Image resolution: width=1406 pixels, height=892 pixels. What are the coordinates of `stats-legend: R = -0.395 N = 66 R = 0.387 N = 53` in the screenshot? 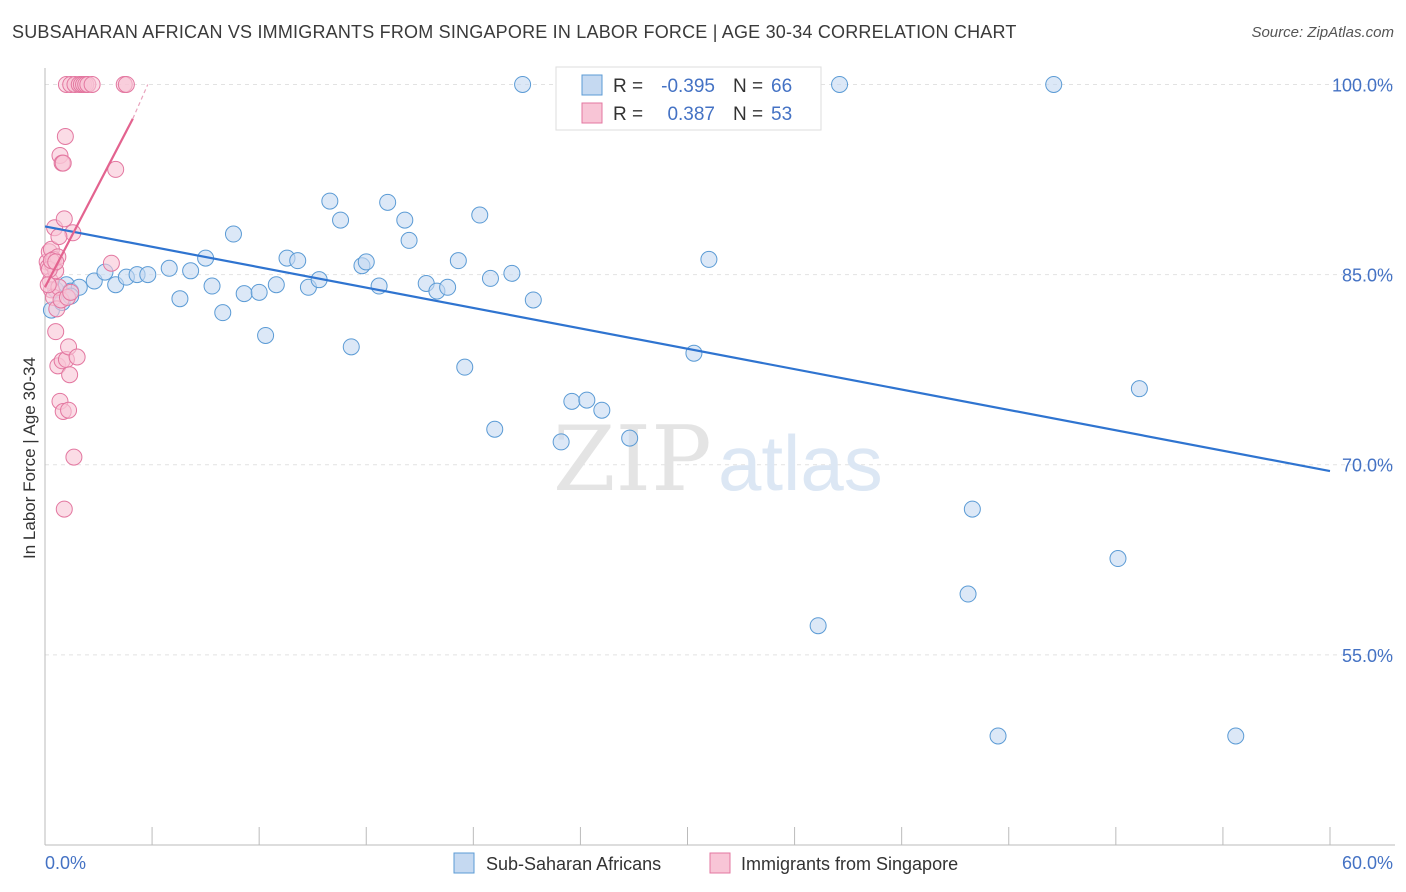 It's located at (688, 98).